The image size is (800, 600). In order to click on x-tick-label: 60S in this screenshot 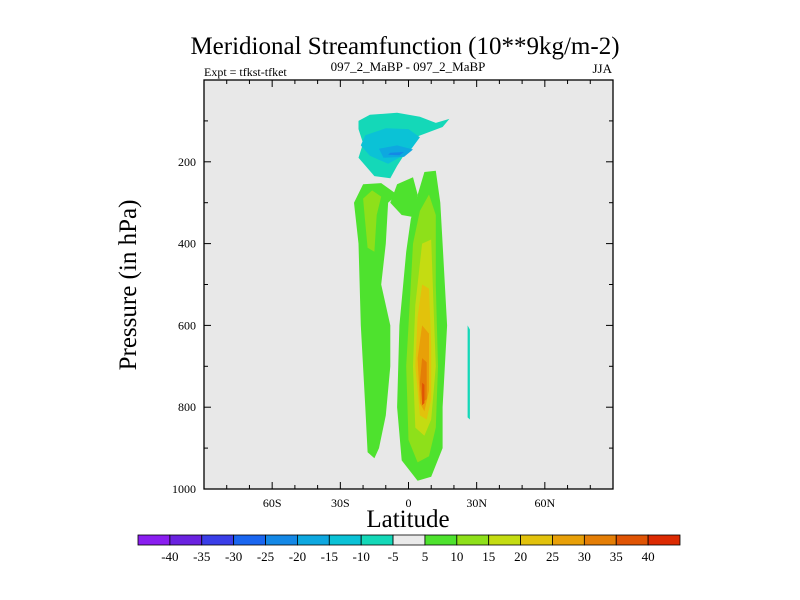, I will do `click(272, 503)`.